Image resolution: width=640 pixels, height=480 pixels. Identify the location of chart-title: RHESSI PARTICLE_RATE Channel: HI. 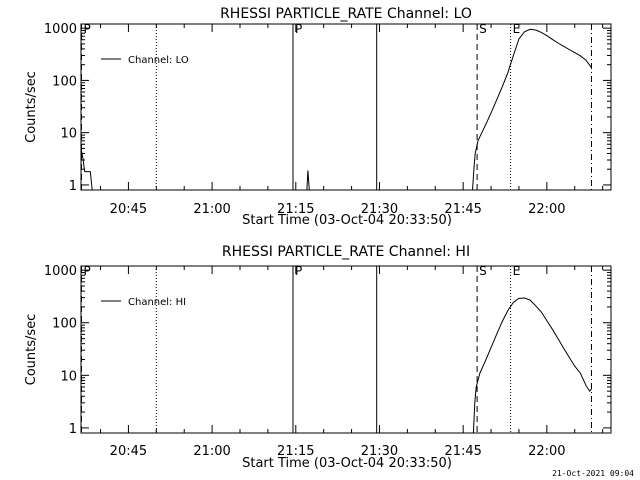
(346, 252).